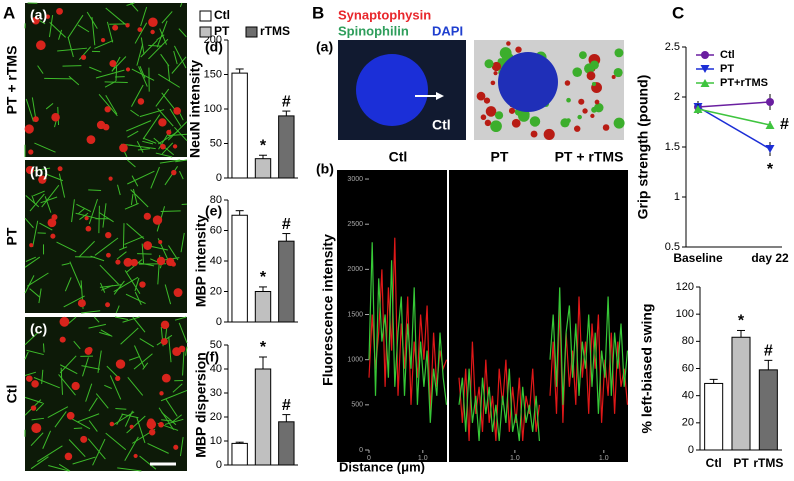 The image size is (794, 481). I want to click on image-tag: (a), so click(38, 15).